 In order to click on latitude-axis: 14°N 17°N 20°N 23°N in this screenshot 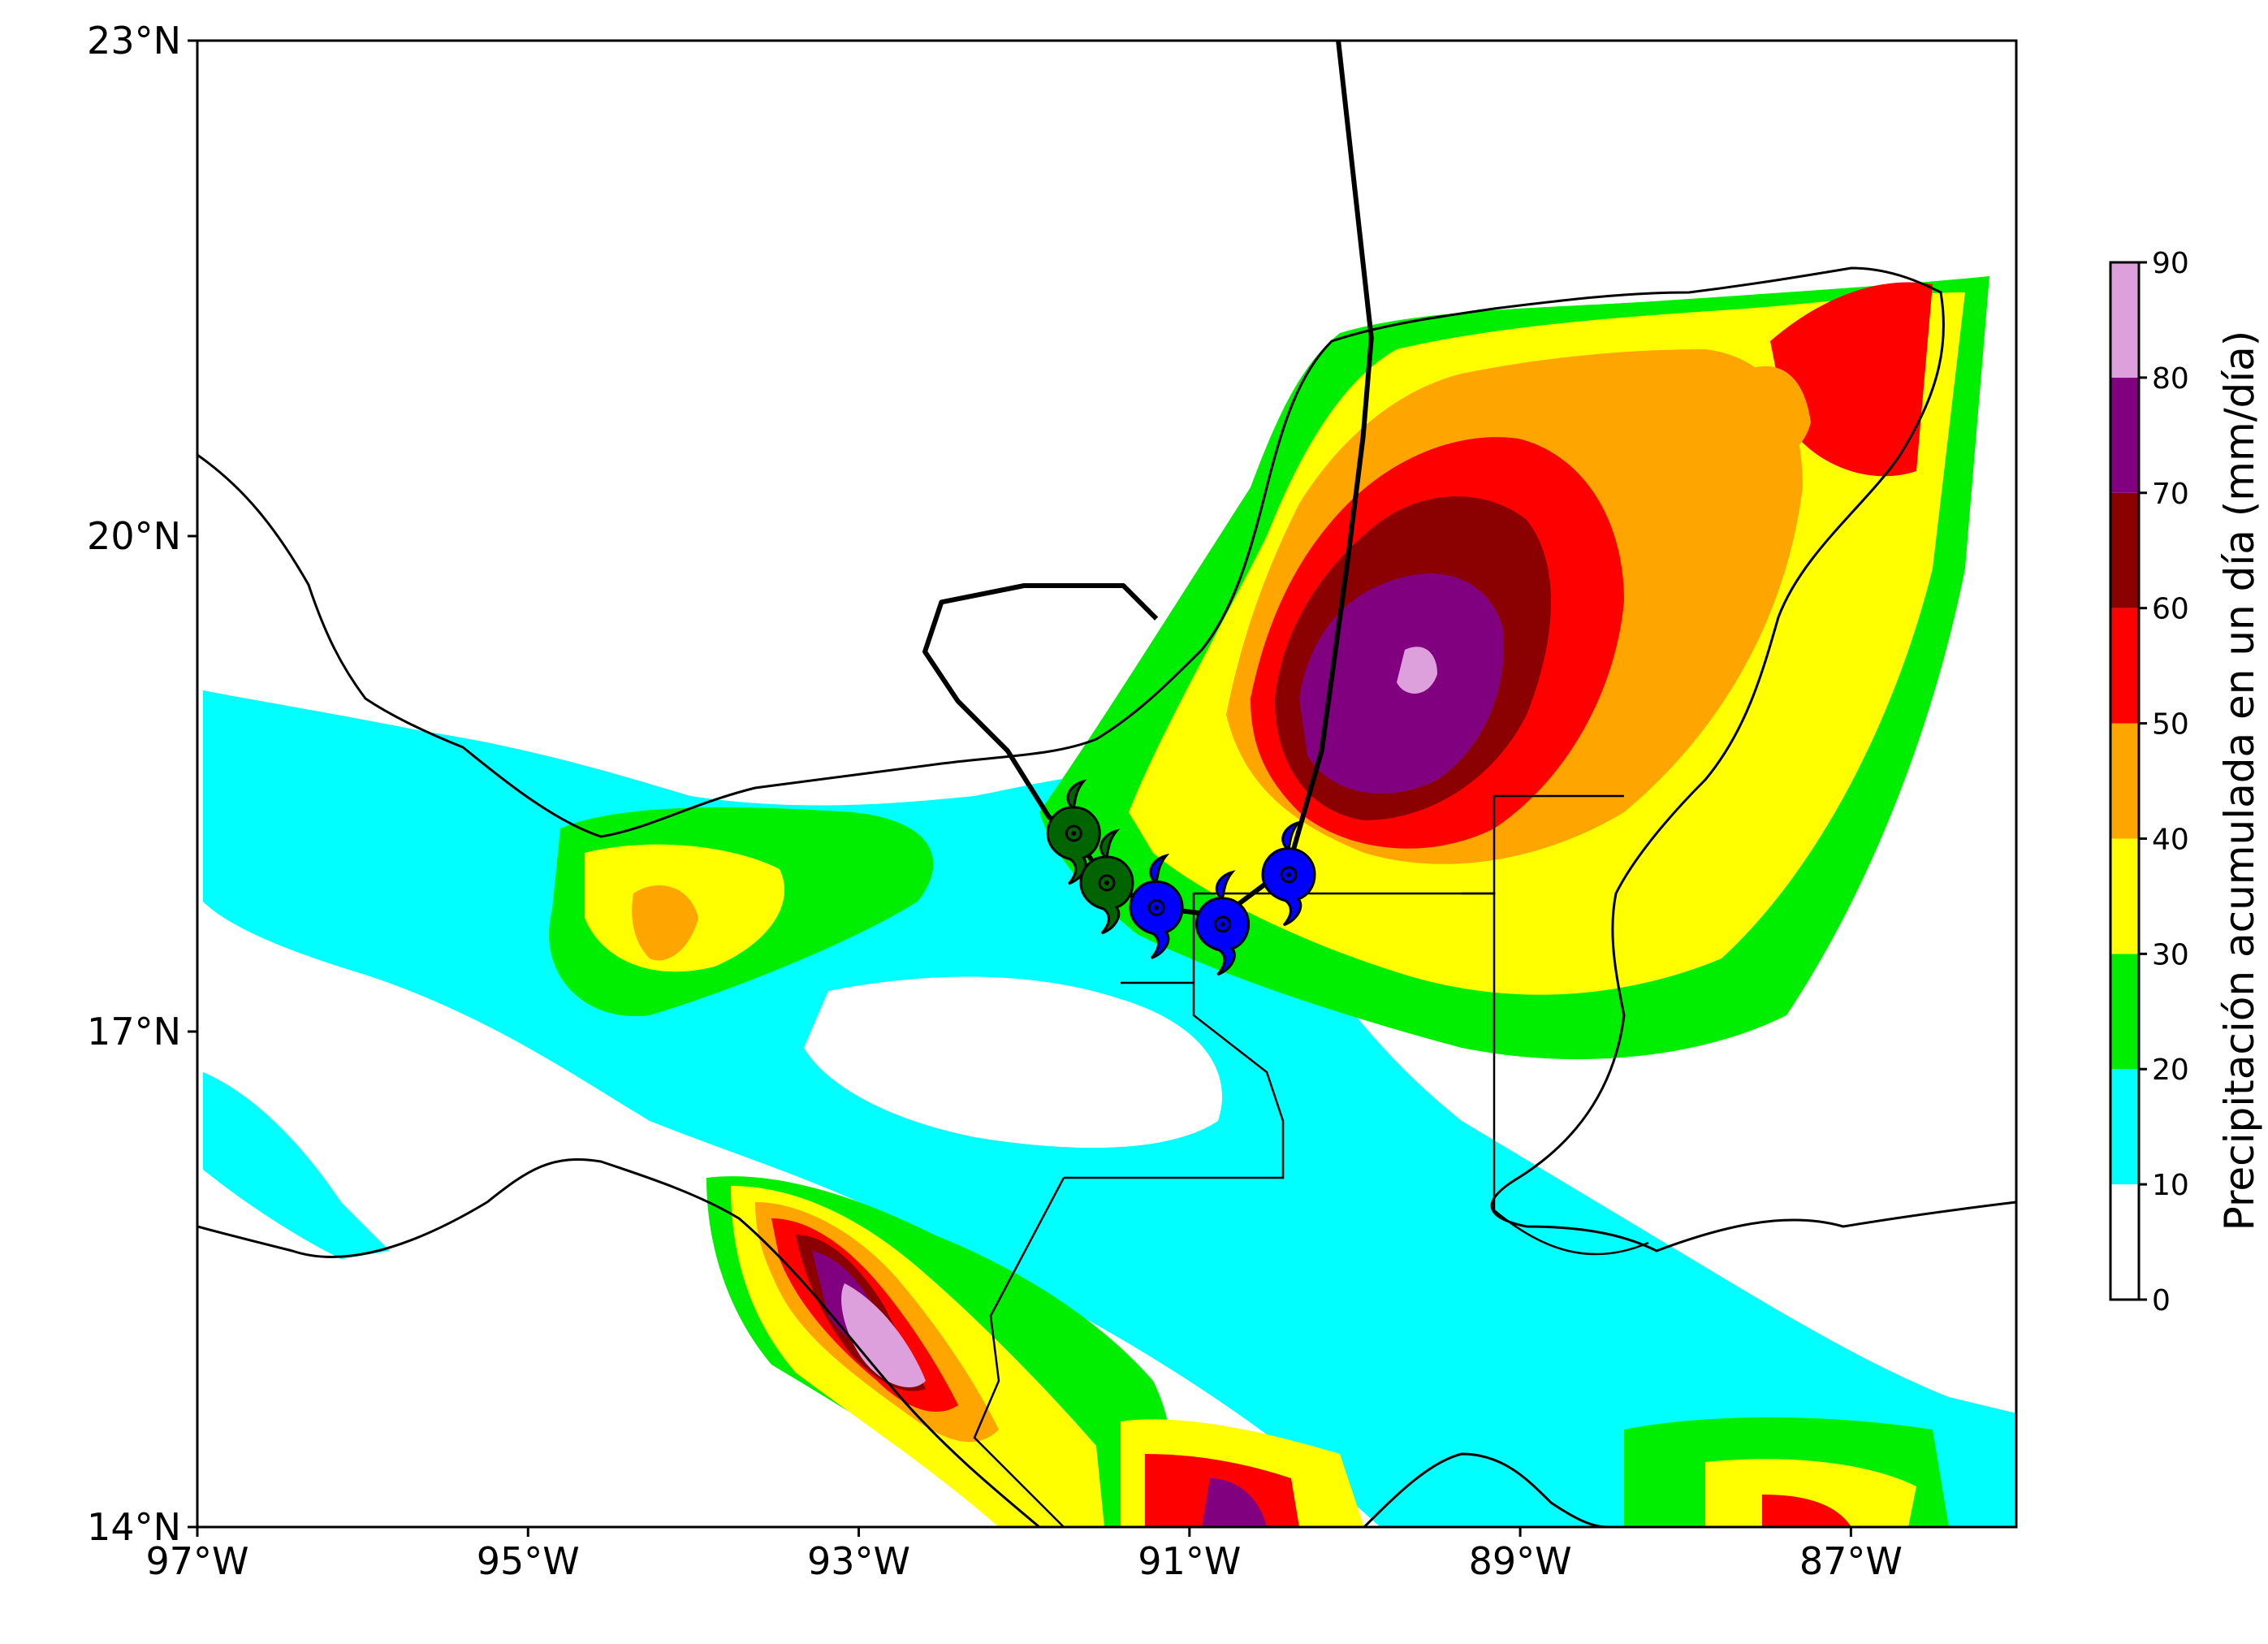, I will do `click(142, 784)`.